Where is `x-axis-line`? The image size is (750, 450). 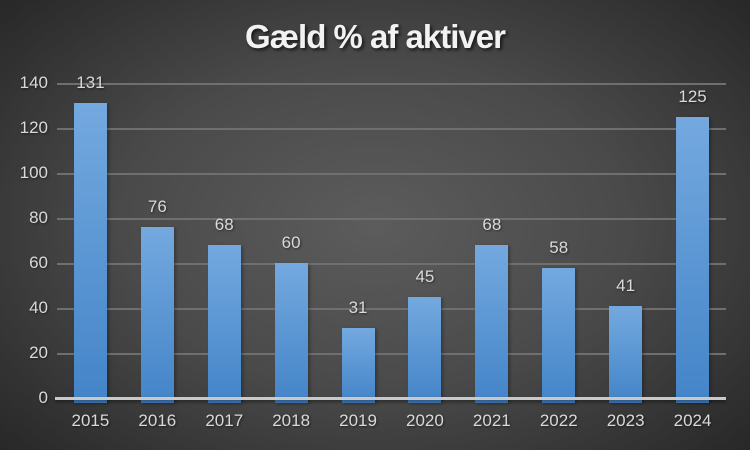 x-axis-line is located at coordinates (390, 398).